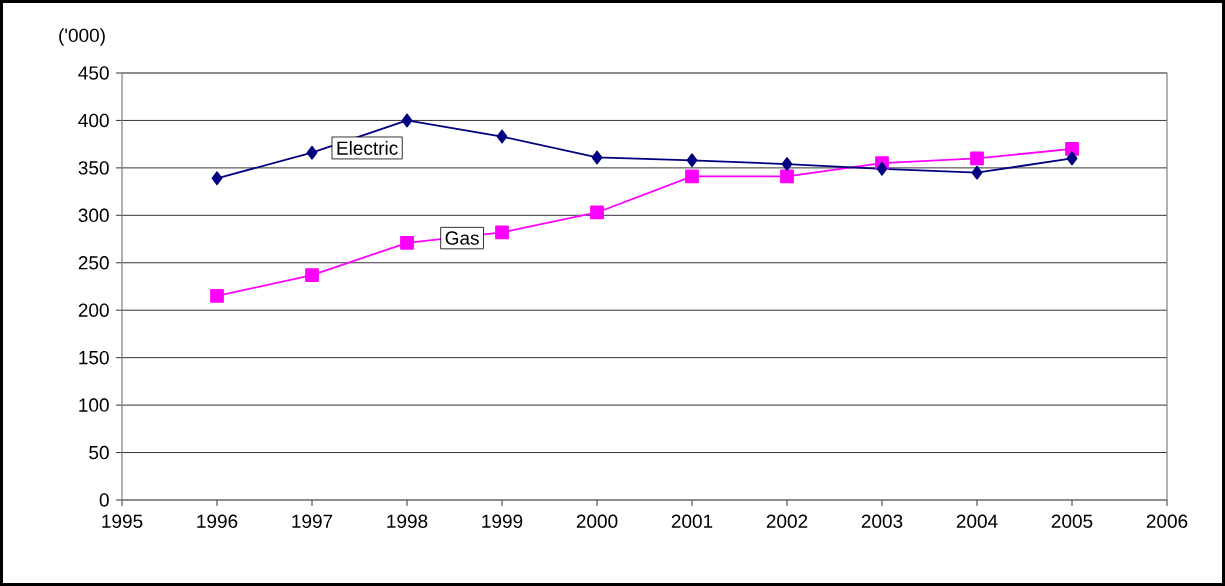  What do you see at coordinates (1072, 521) in the screenshot?
I see `x-tick-label: 2005` at bounding box center [1072, 521].